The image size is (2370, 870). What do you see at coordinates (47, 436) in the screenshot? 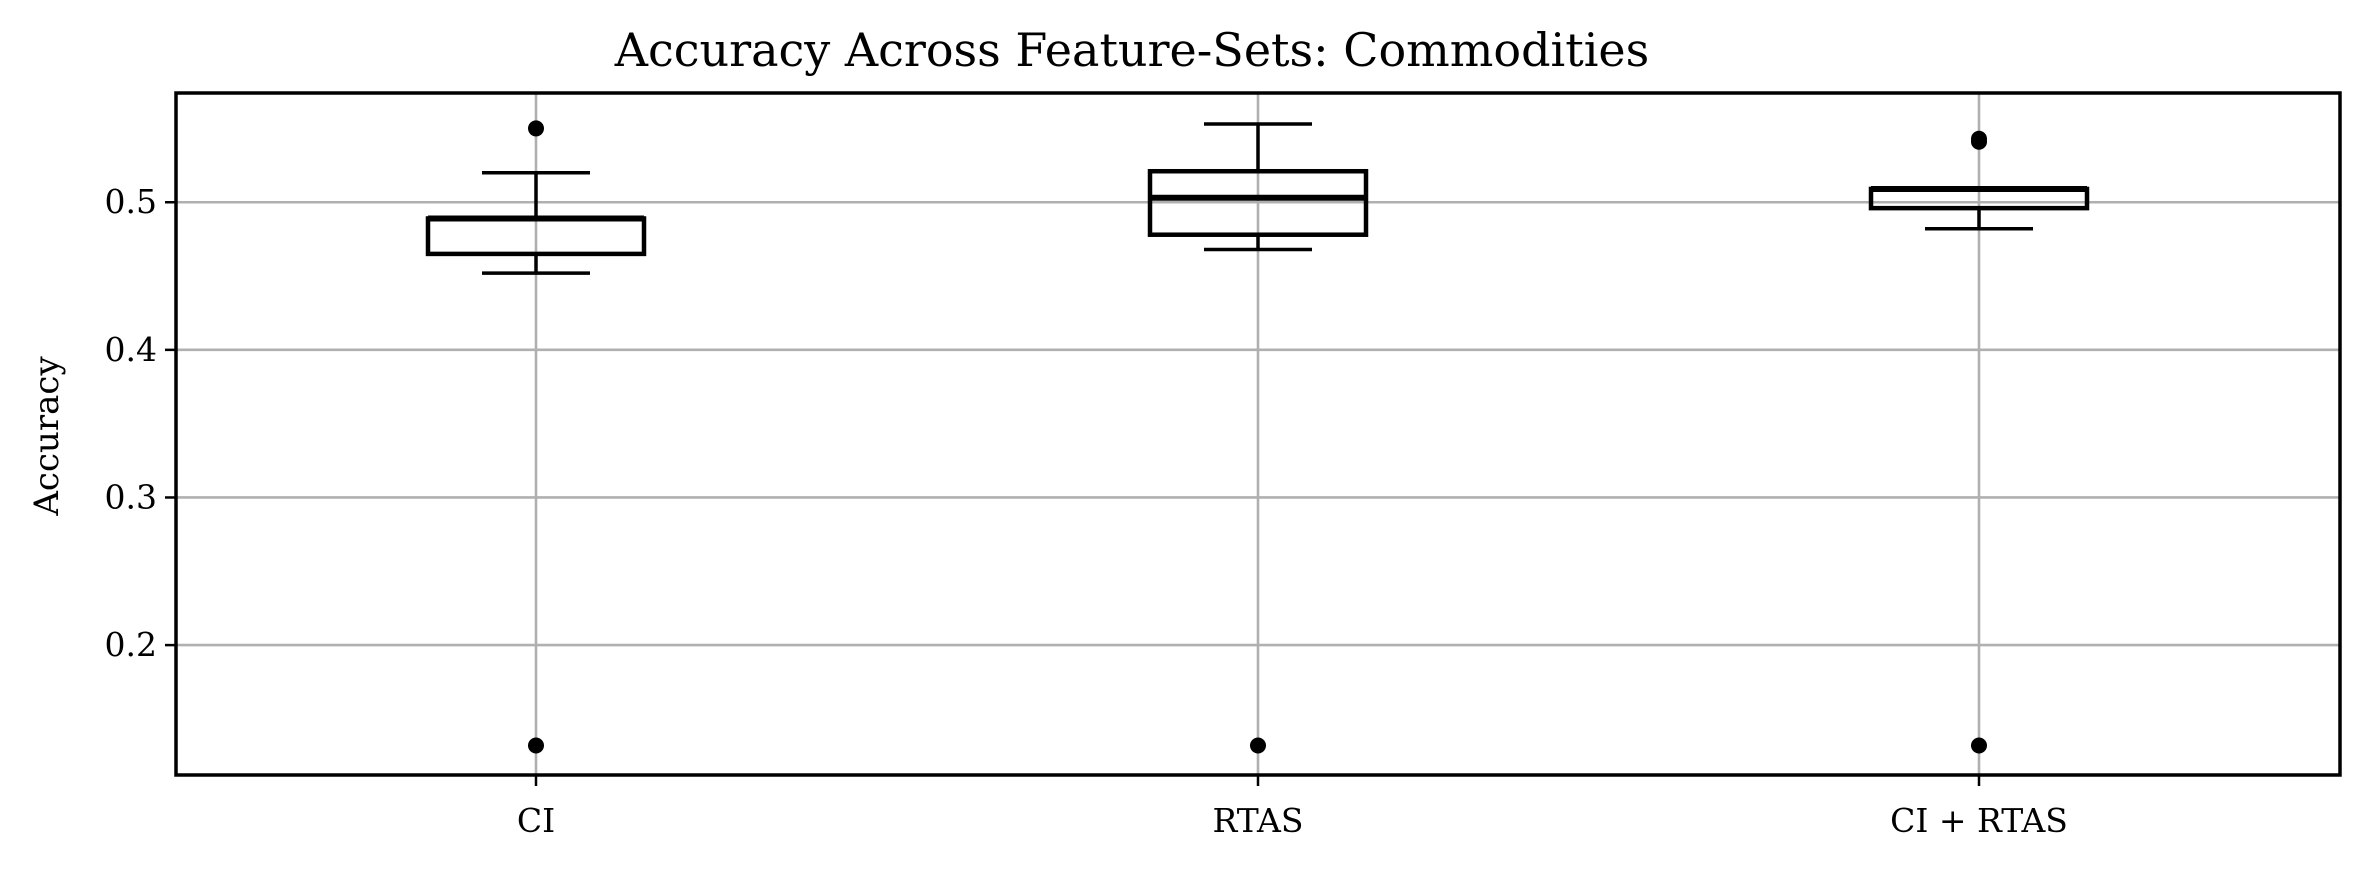
I see `y-axis-label: Accuracy` at bounding box center [47, 436].